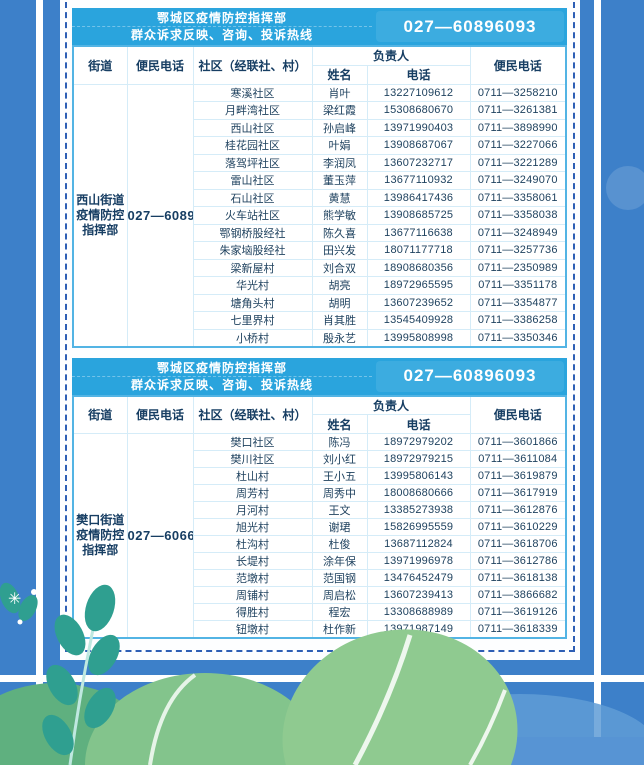 This screenshot has height=765, width=644. I want to click on leader-phone-cell: 18972979202, so click(418, 442).